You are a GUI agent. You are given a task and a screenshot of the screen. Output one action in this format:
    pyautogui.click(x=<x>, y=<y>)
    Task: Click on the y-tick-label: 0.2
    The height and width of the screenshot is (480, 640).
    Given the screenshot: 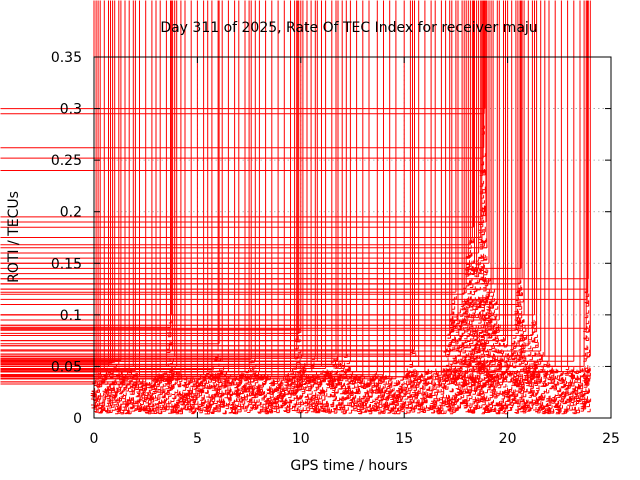 What is the action you would take?
    pyautogui.click(x=71, y=213)
    